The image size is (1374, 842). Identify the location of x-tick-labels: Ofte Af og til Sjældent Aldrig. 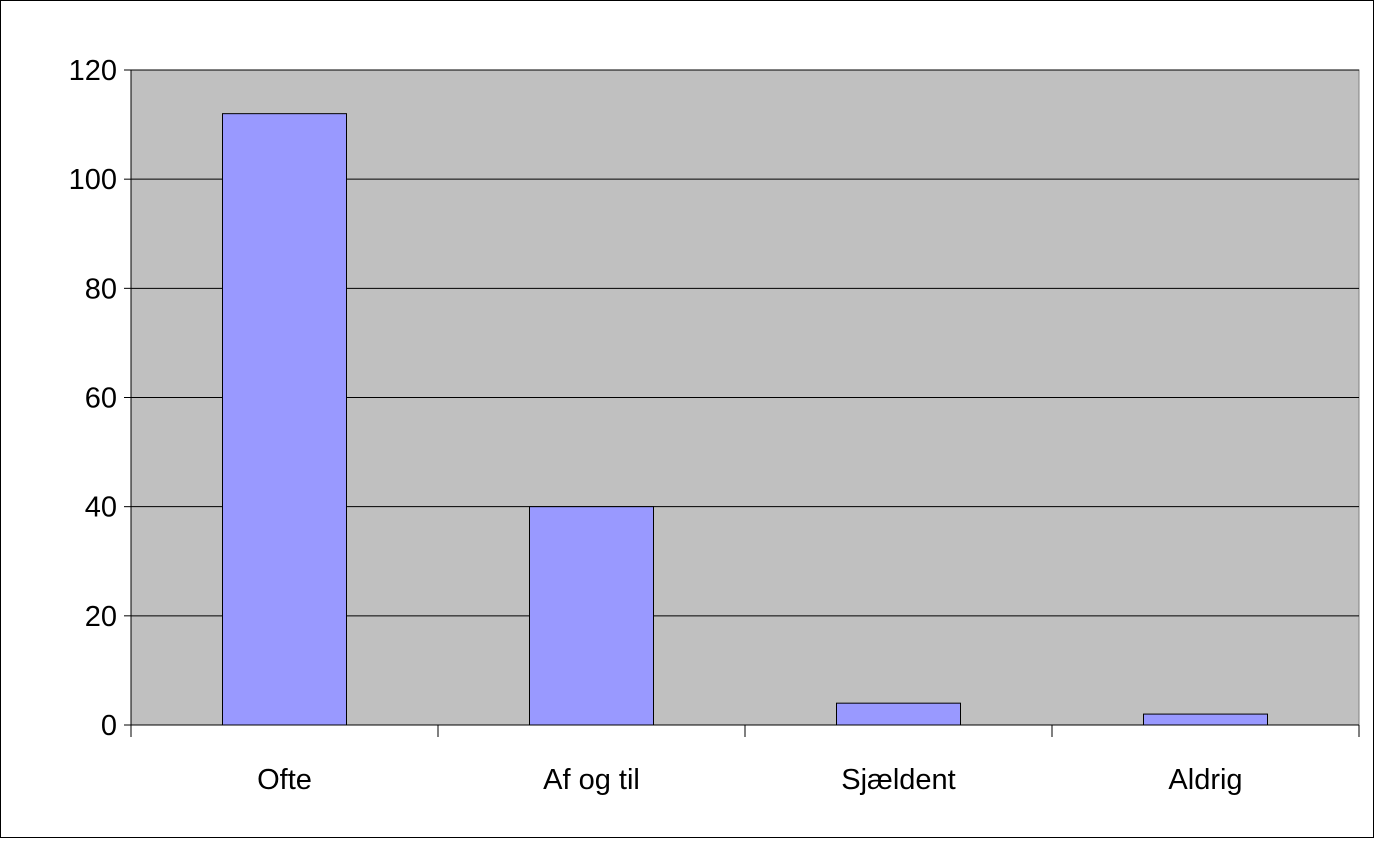
(749, 780).